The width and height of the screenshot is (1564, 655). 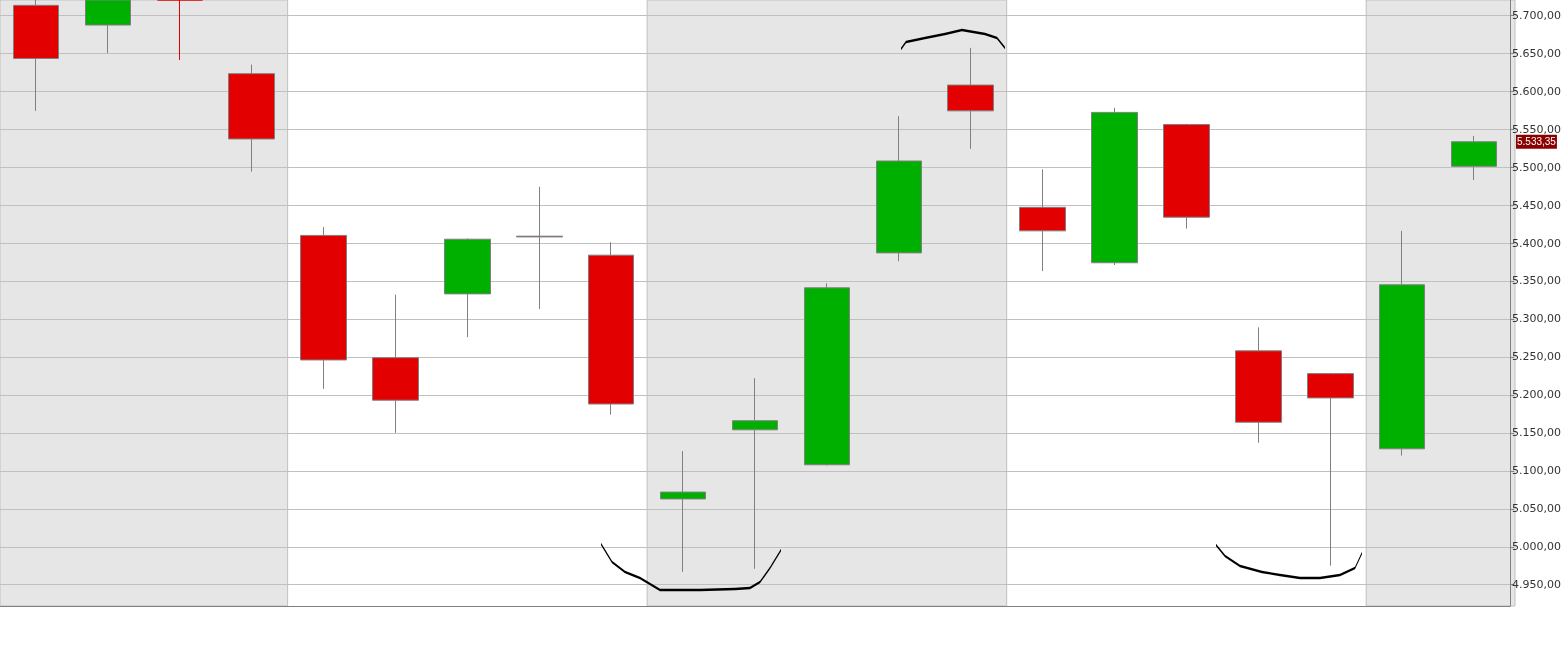 What do you see at coordinates (1536, 15) in the screenshot?
I see `y-tick-label: 5.700,00` at bounding box center [1536, 15].